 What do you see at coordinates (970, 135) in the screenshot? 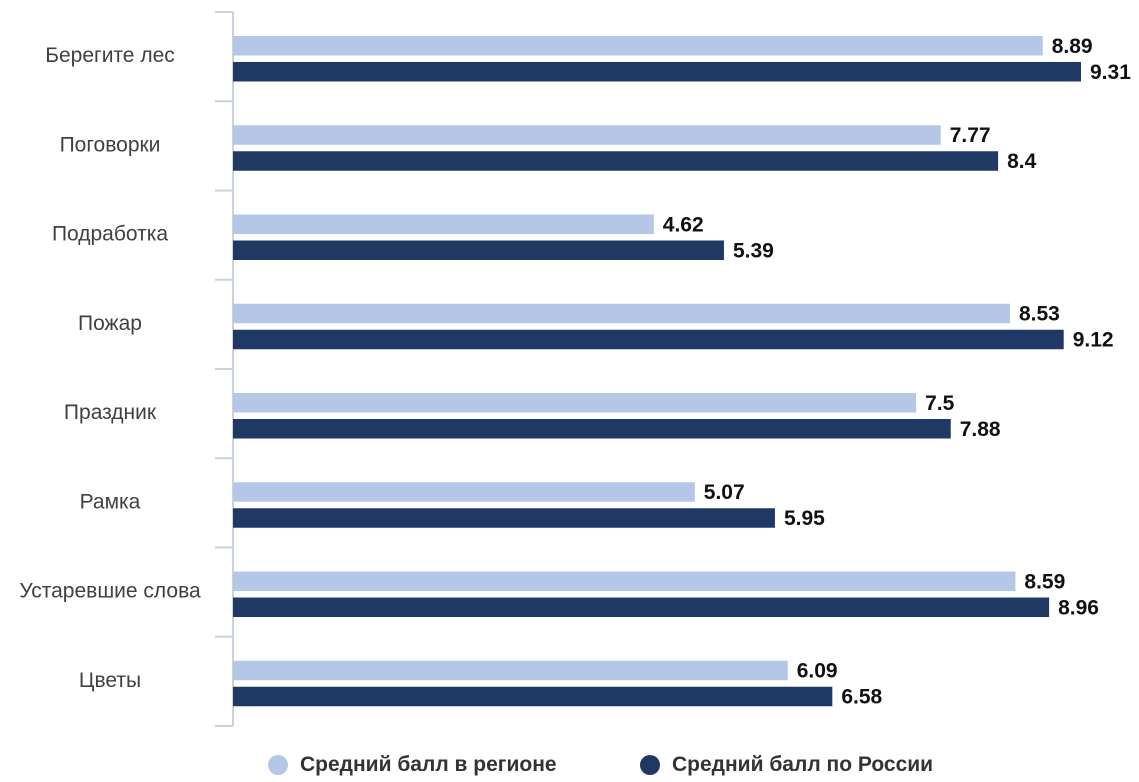
I see `data-label: 7.77` at bounding box center [970, 135].